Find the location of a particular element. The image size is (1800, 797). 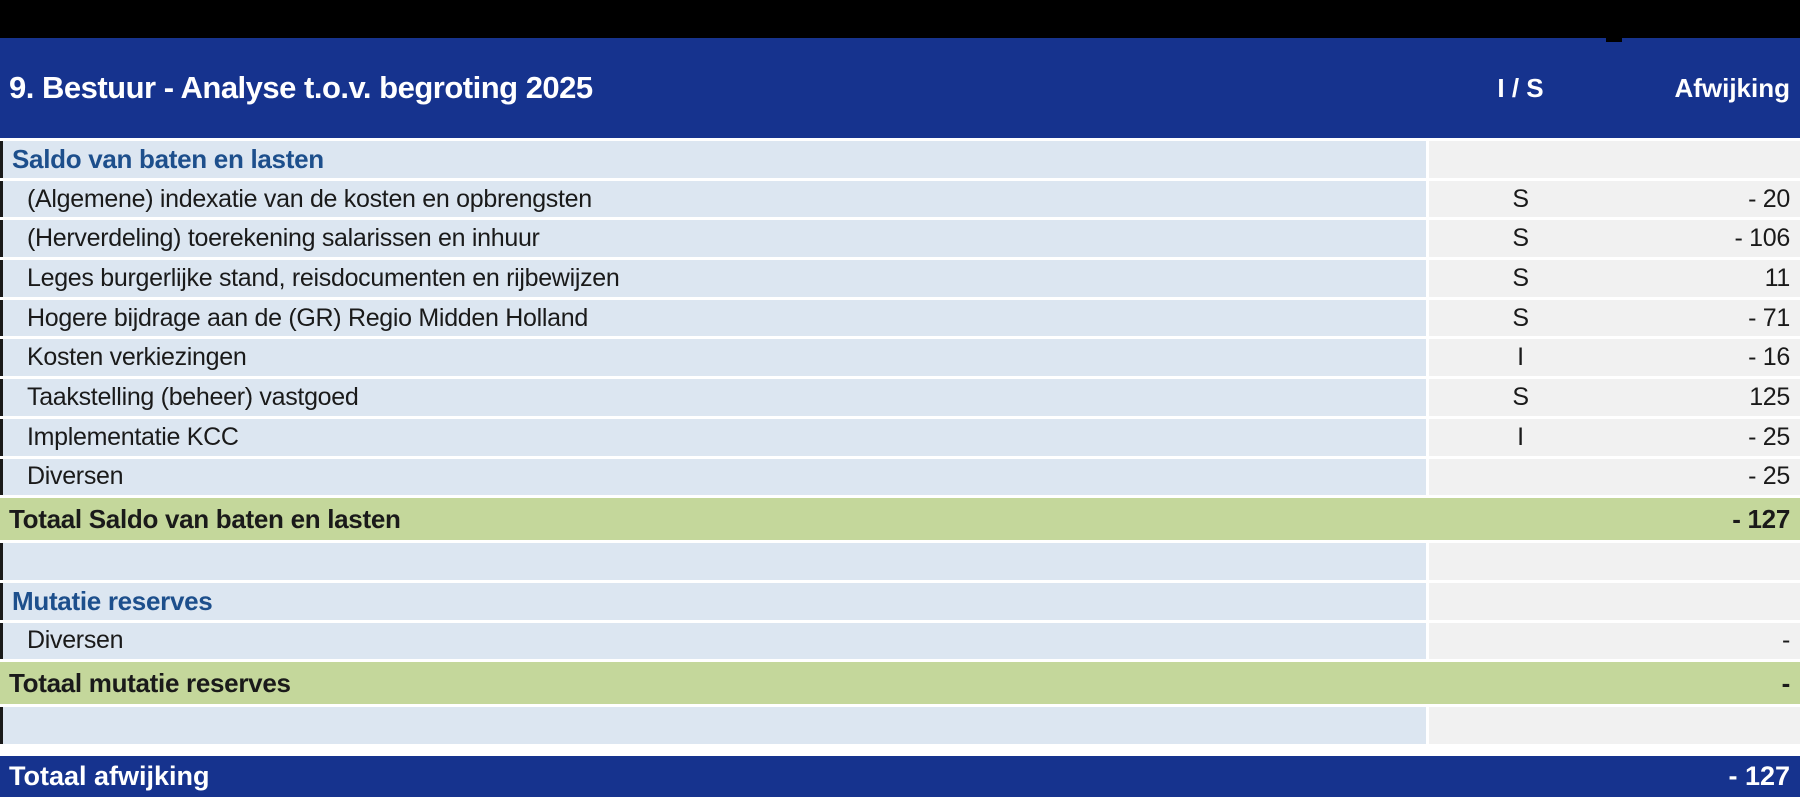

top-black-bar is located at coordinates (900, 21).